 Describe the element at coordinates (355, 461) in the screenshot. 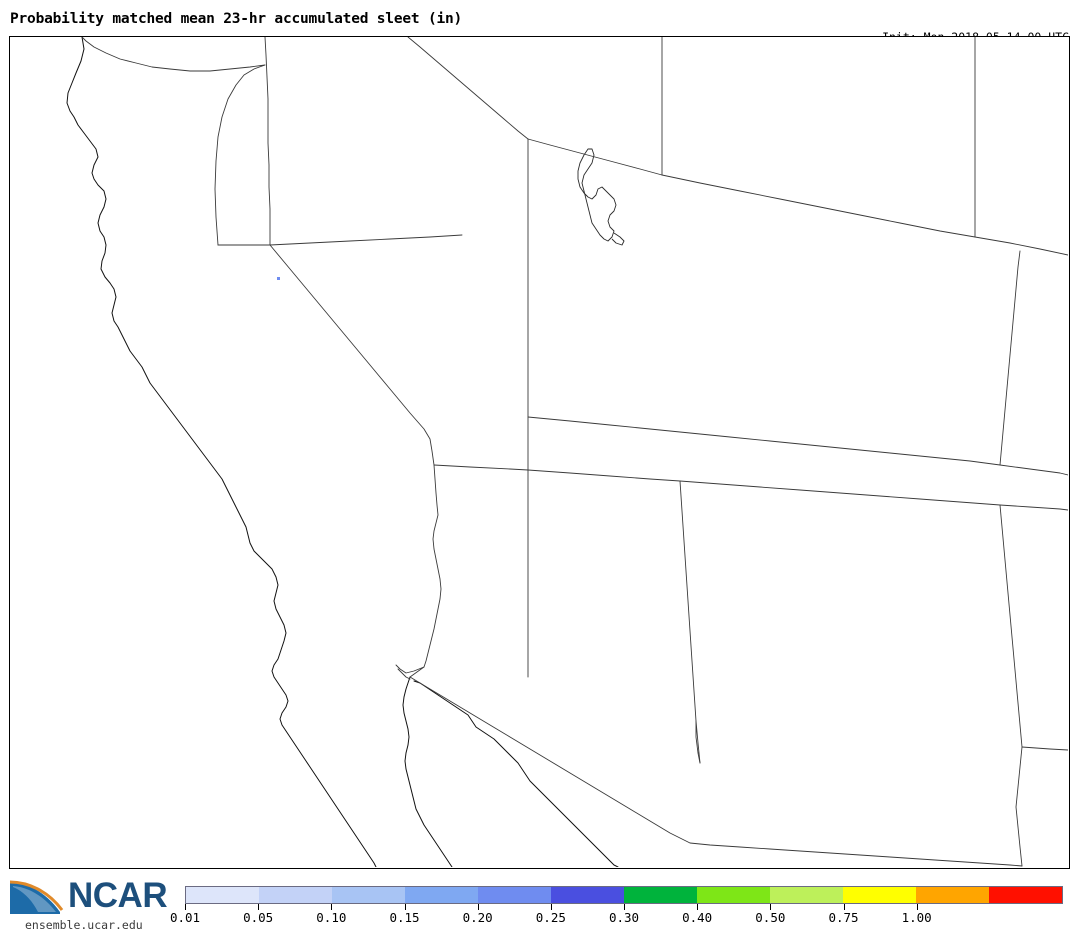

I see `border-california-nevada-diagonal` at that location.